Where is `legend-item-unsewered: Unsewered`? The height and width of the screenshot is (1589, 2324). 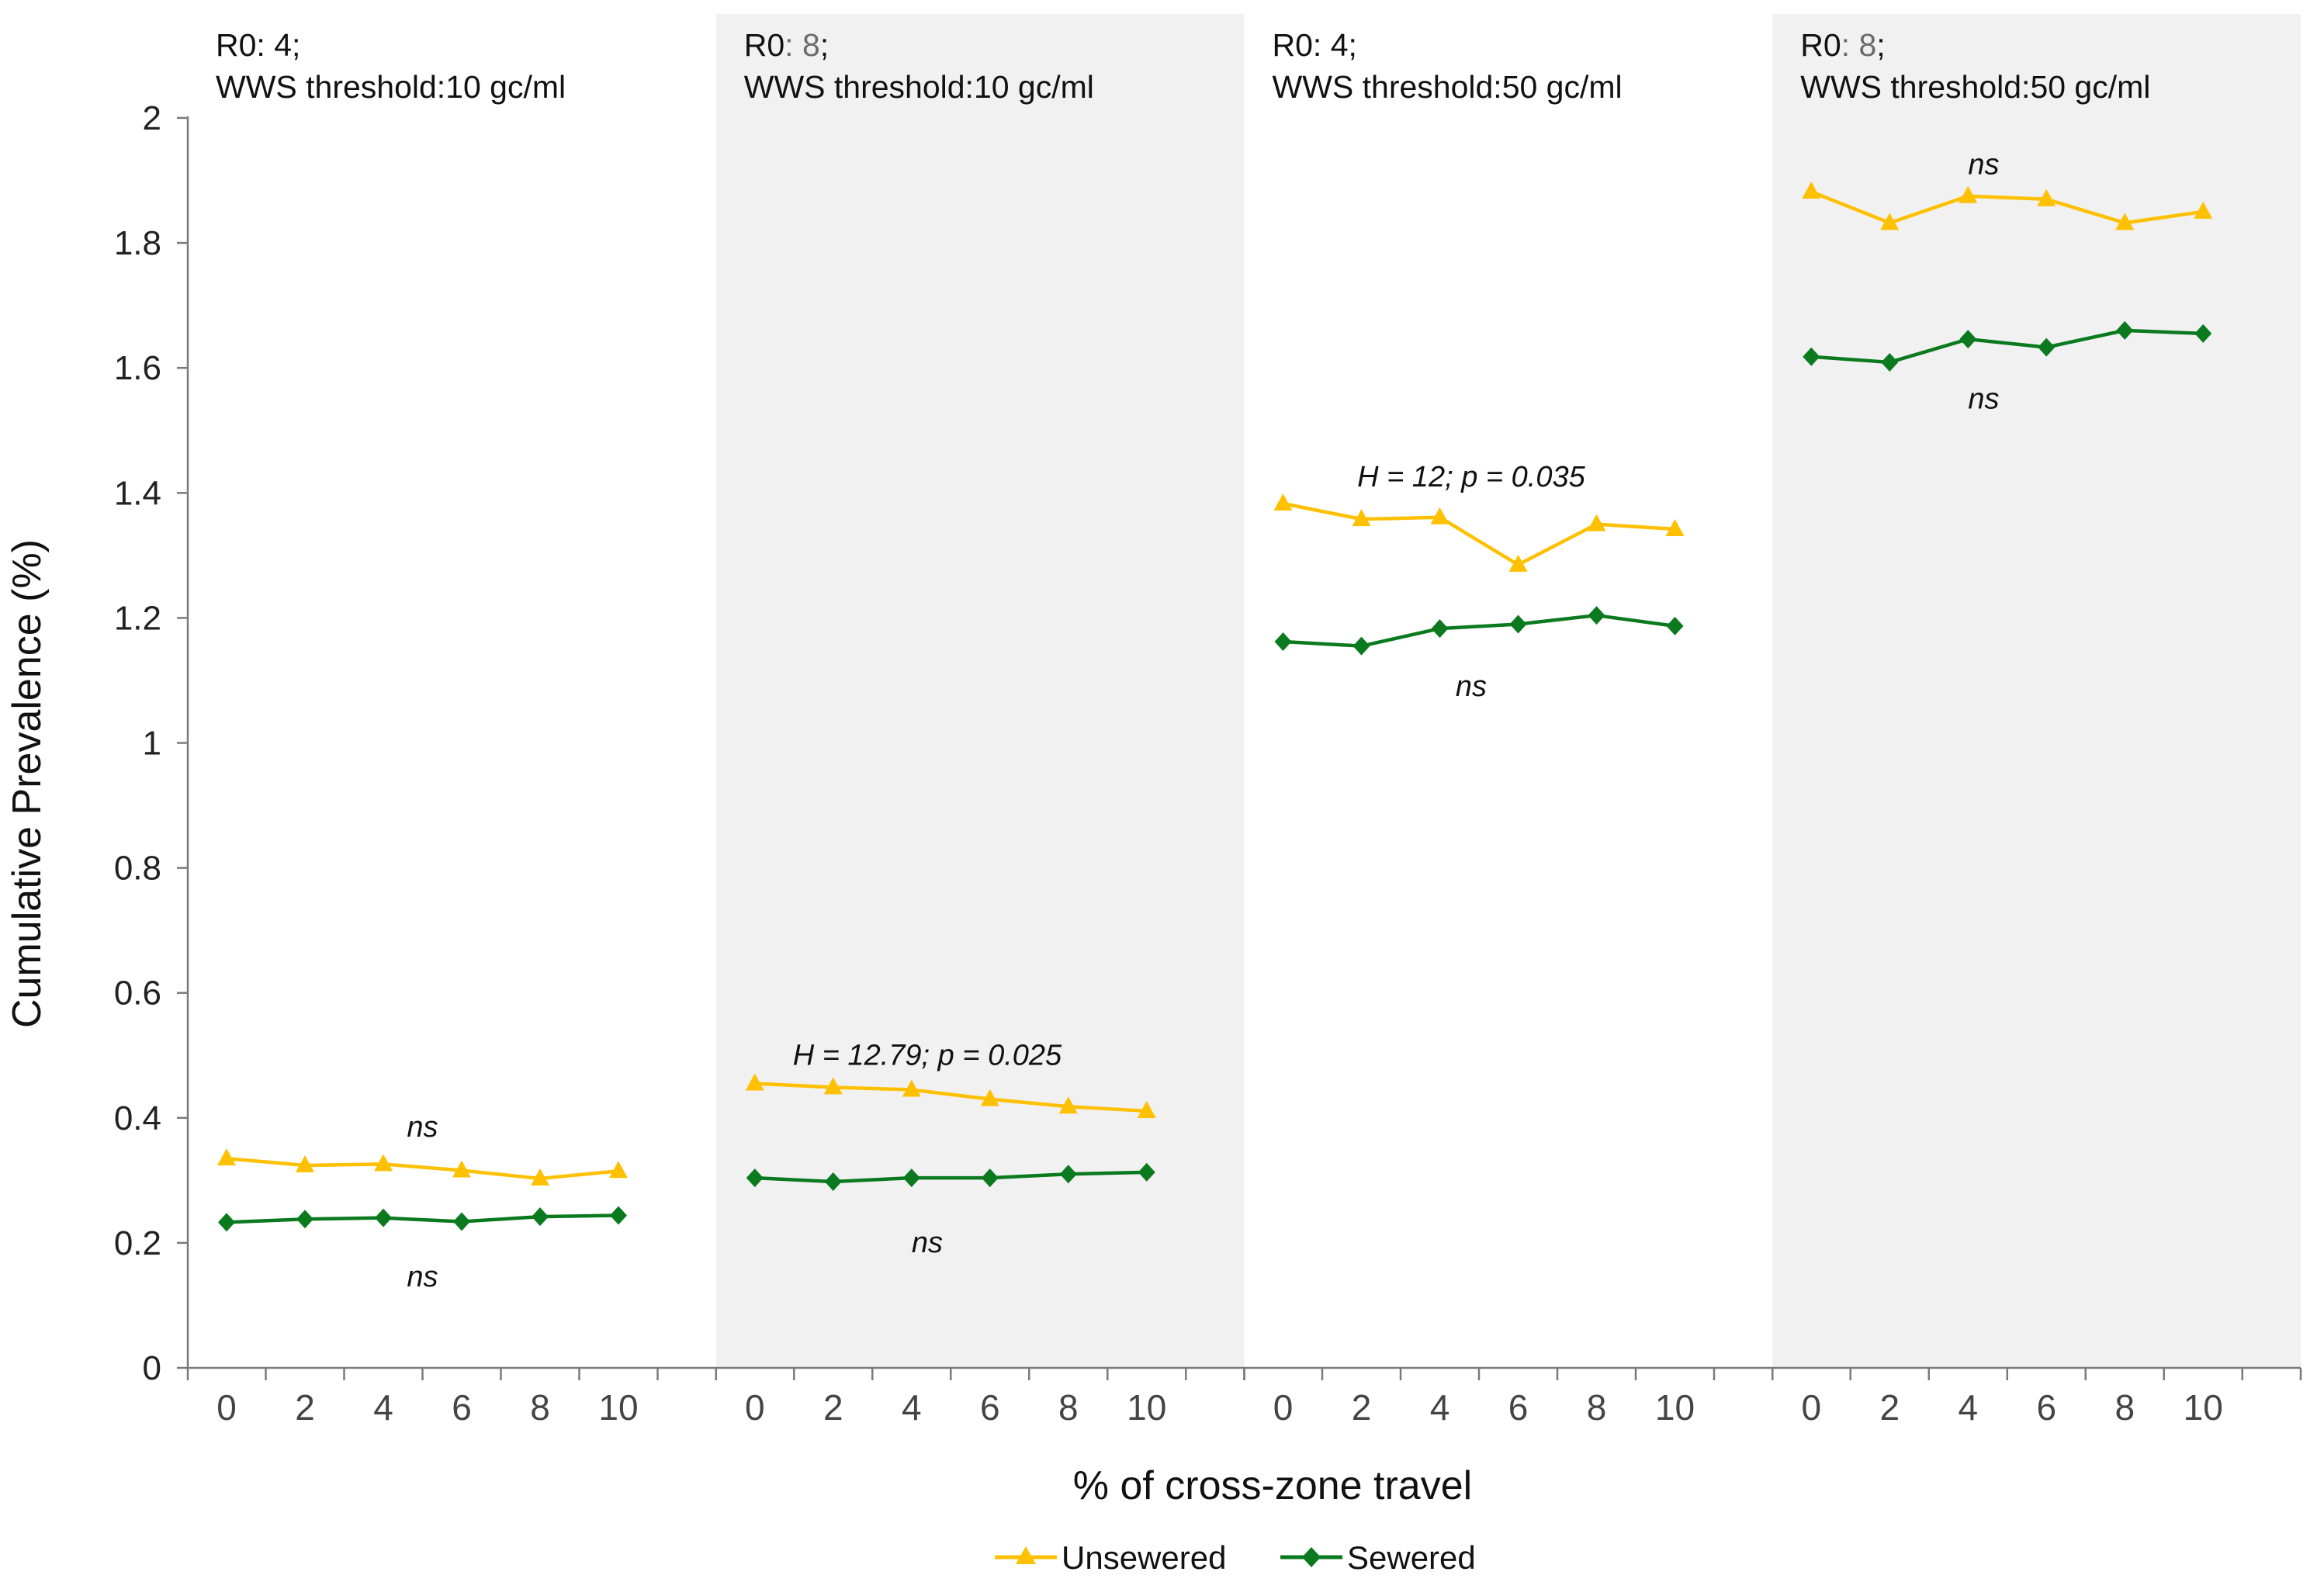
legend-item-unsewered: Unsewered is located at coordinates (1110, 1557).